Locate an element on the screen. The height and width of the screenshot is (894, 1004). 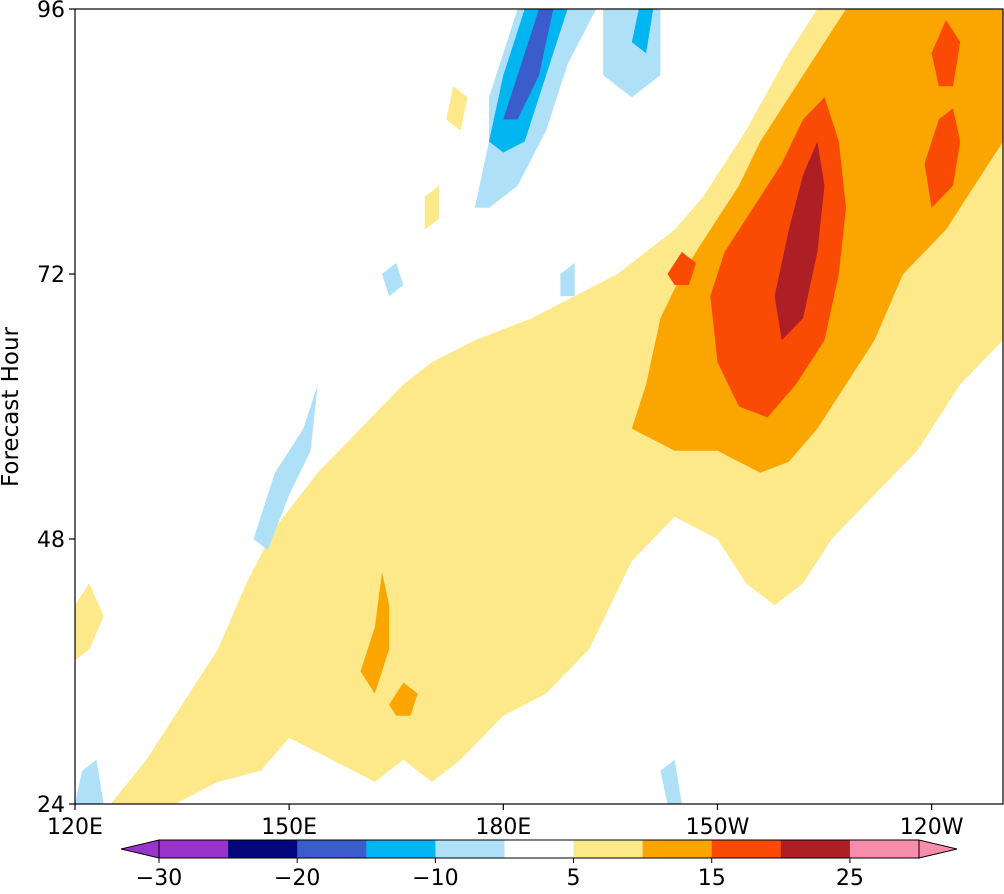
x-tick-label: 120W is located at coordinates (932, 827).